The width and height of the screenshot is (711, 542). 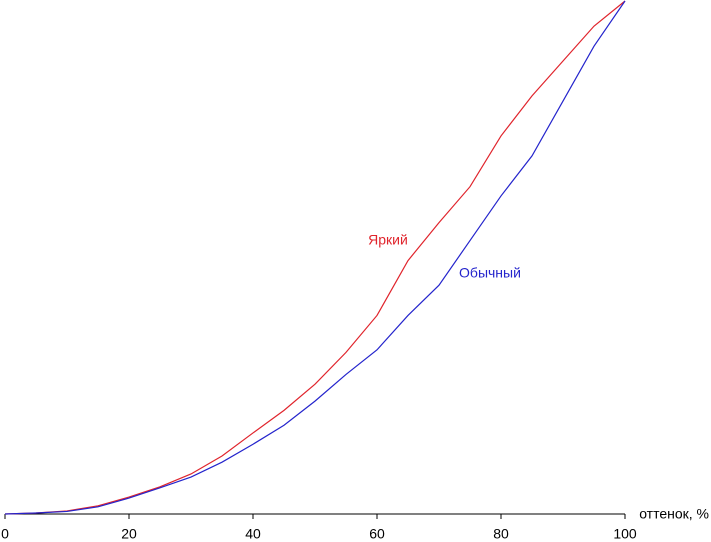 What do you see at coordinates (129, 534) in the screenshot?
I see `x-tick-label: 20` at bounding box center [129, 534].